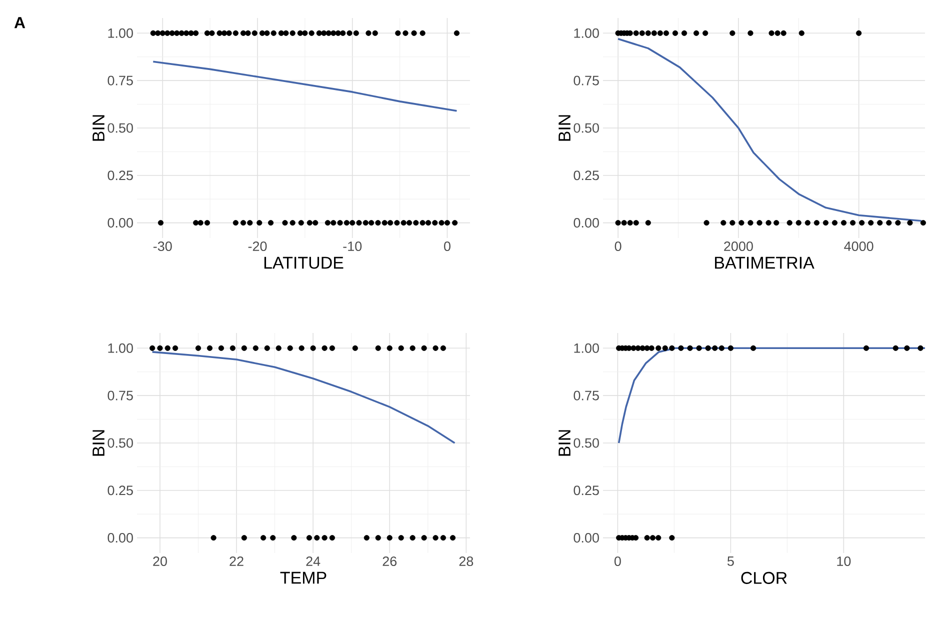  I want to click on x-axis-title: BATIMETRIA, so click(764, 262).